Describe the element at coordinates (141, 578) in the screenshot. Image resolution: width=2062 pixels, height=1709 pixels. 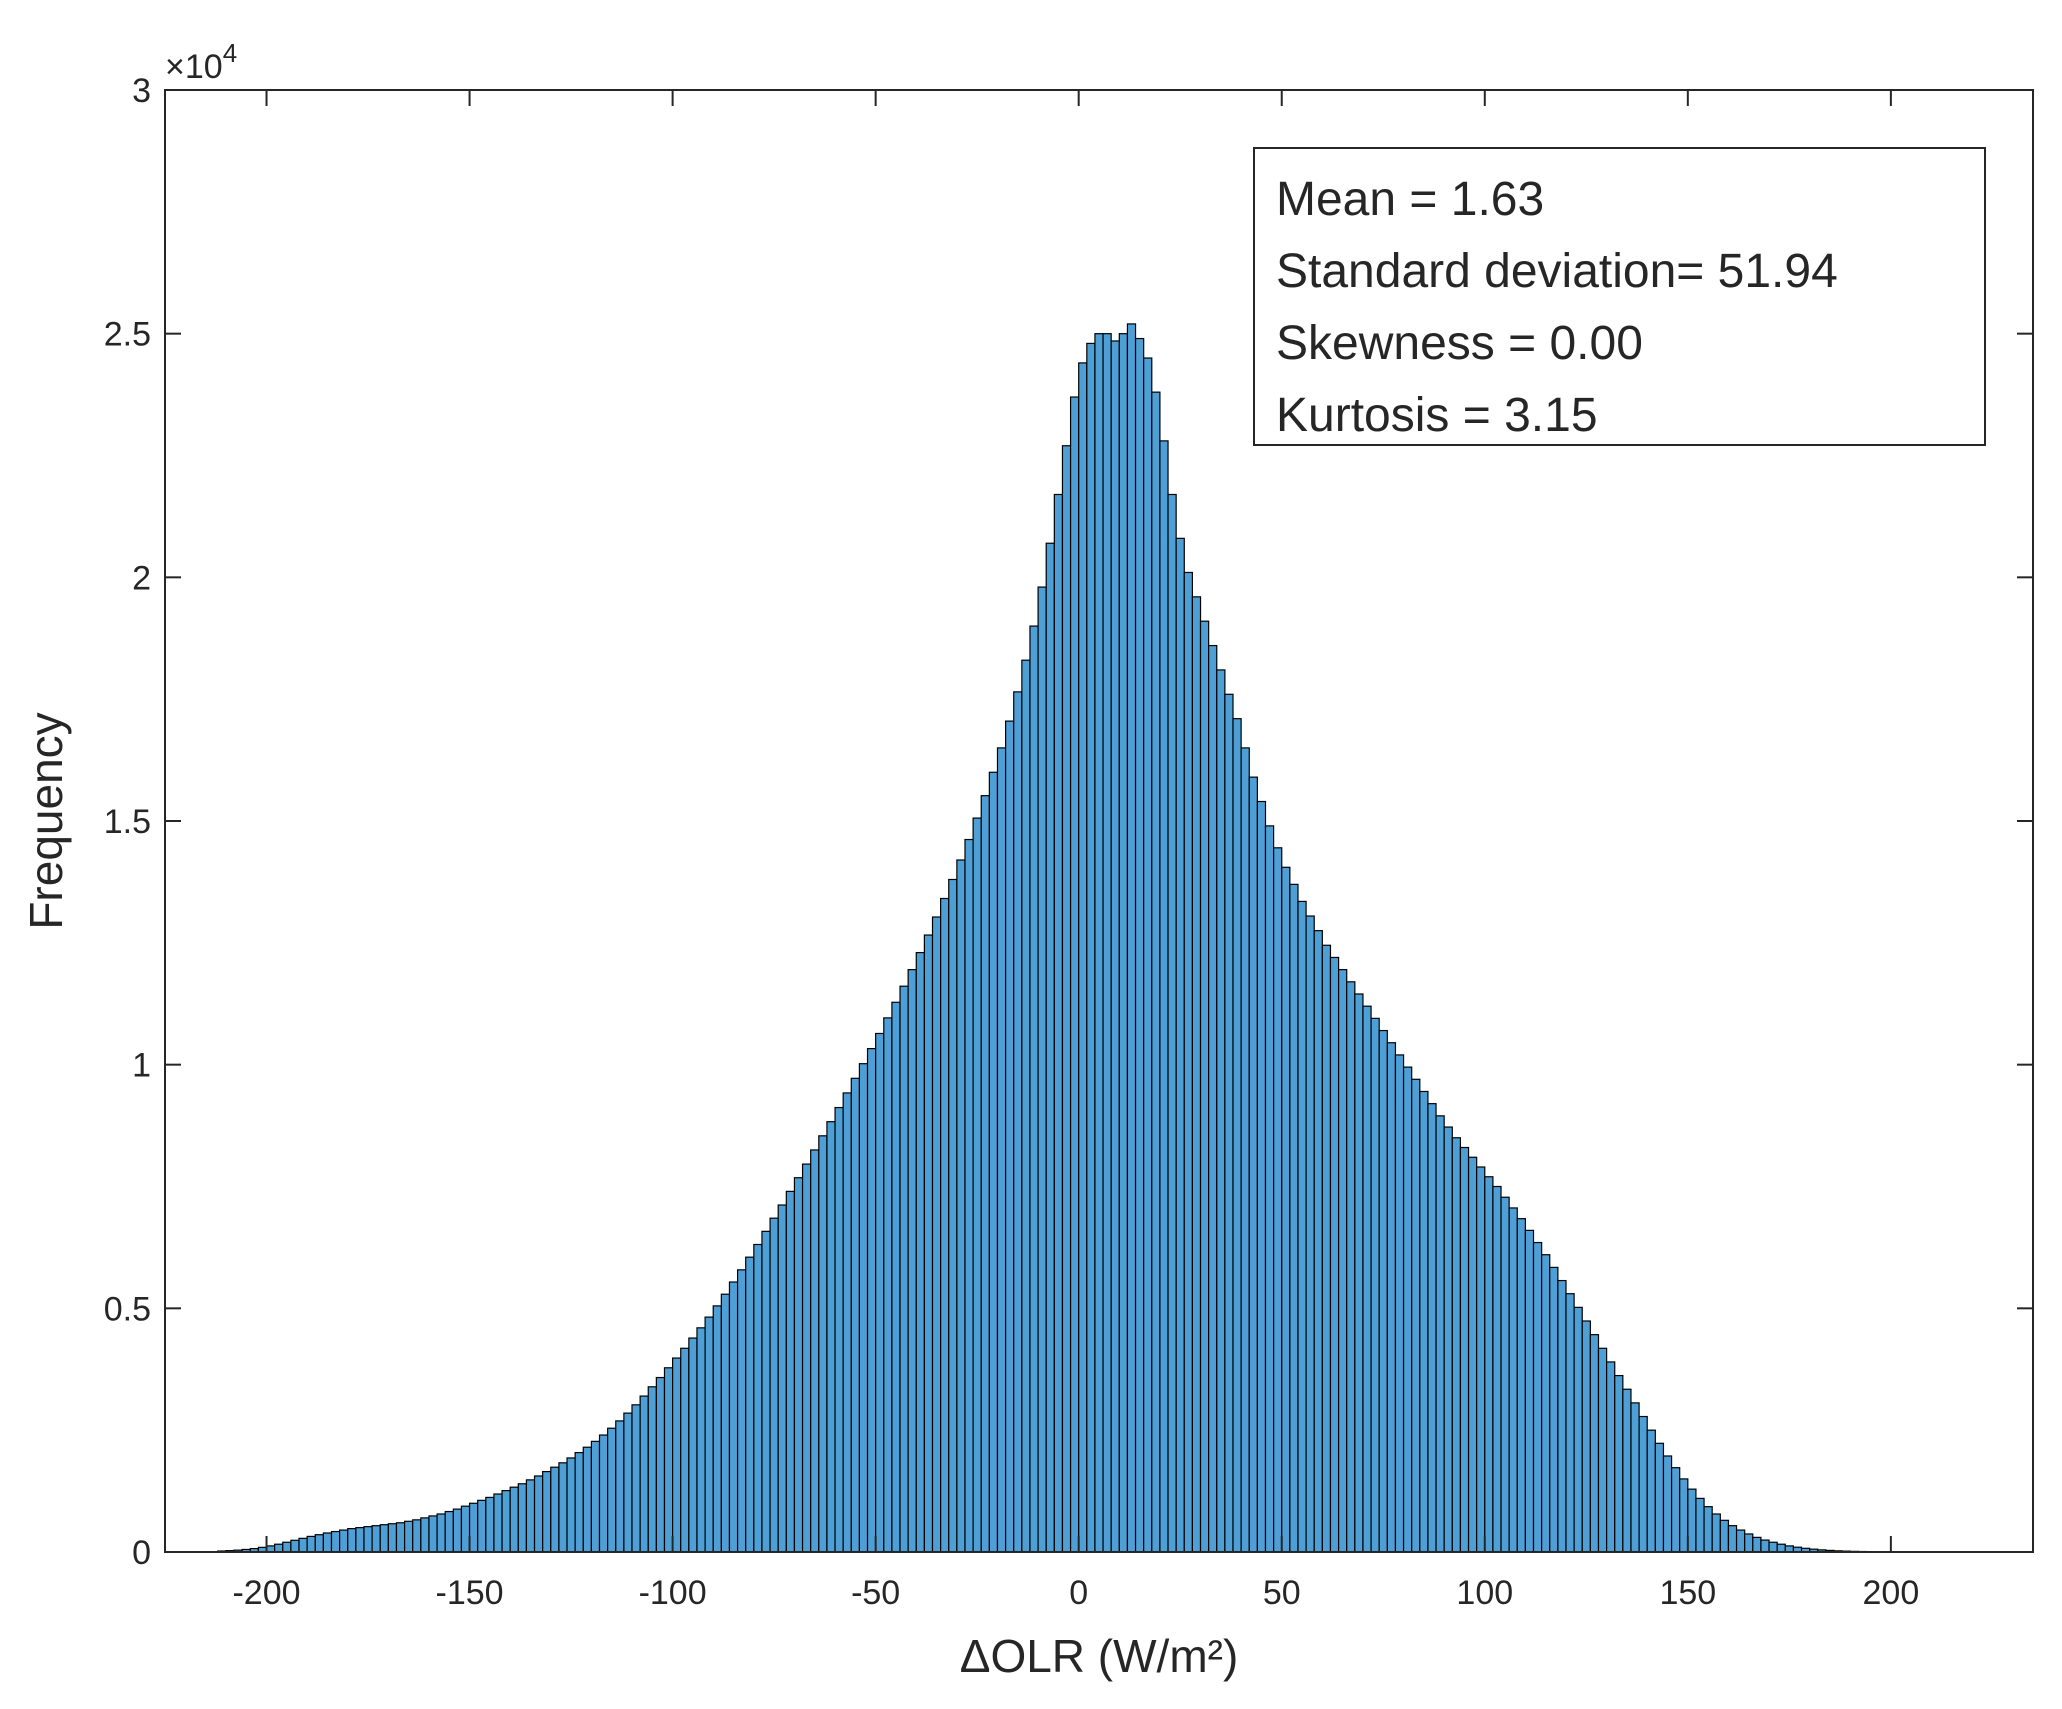
I see `y-tick-label: 2` at that location.